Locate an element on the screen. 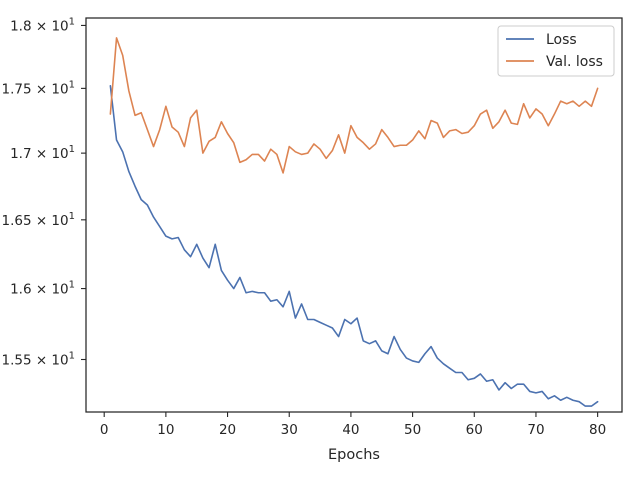  x-tick-label: 70 is located at coordinates (535, 430).